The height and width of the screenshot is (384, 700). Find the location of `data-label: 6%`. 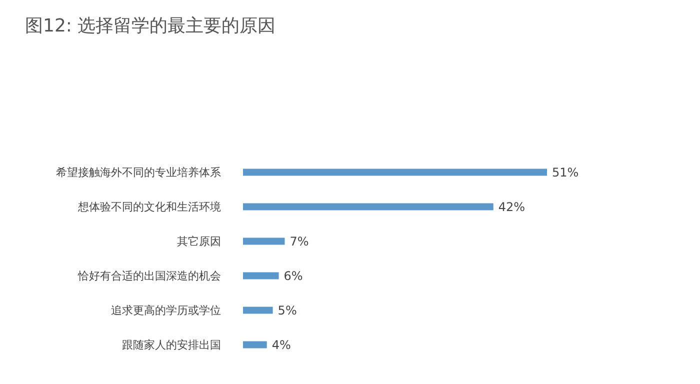

data-label: 6% is located at coordinates (293, 275).